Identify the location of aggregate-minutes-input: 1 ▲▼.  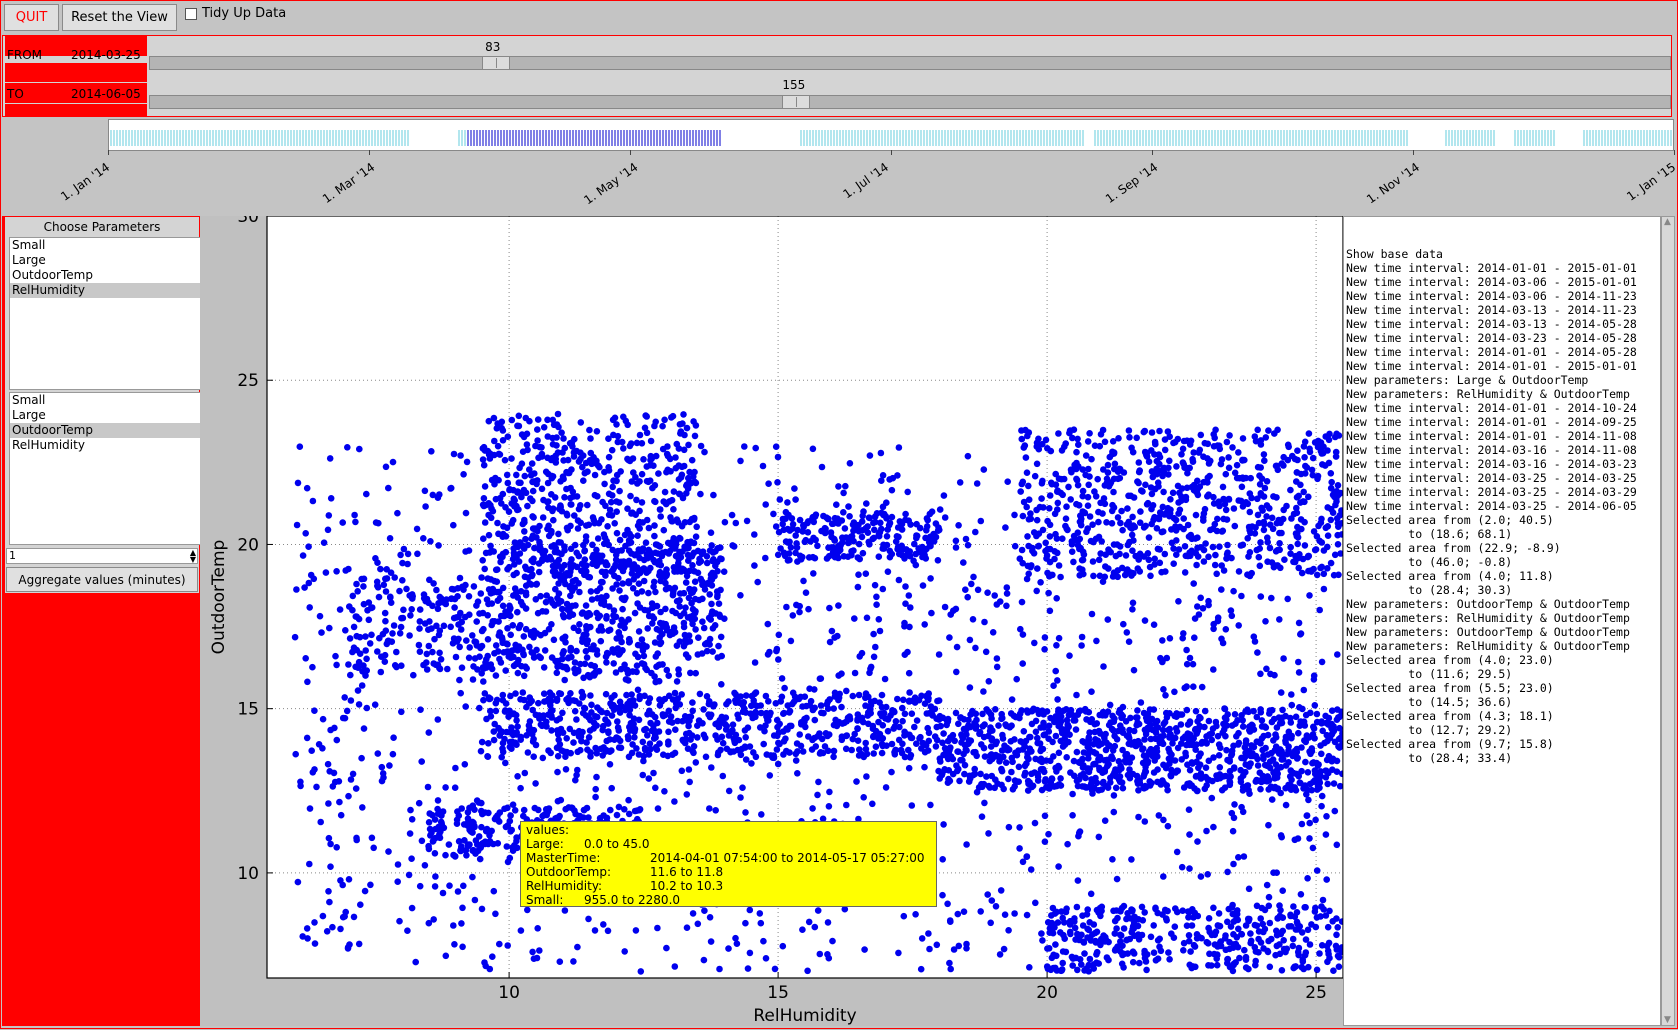
(102, 556).